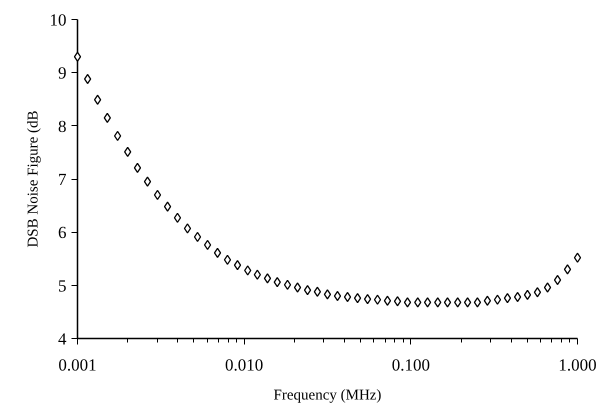  What do you see at coordinates (62, 286) in the screenshot?
I see `y-tick-label: 5` at bounding box center [62, 286].